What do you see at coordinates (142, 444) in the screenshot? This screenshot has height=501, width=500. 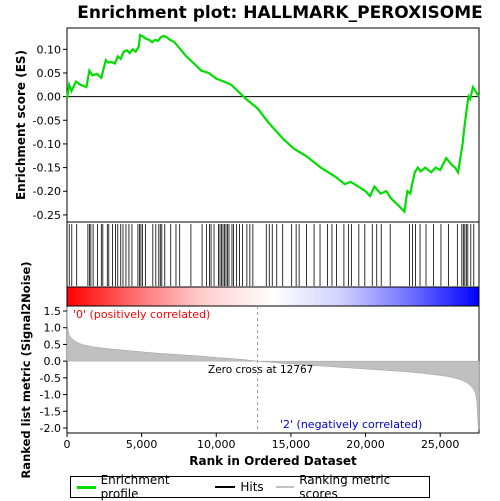 I see `metric-xtick-label: 5,000` at bounding box center [142, 444].